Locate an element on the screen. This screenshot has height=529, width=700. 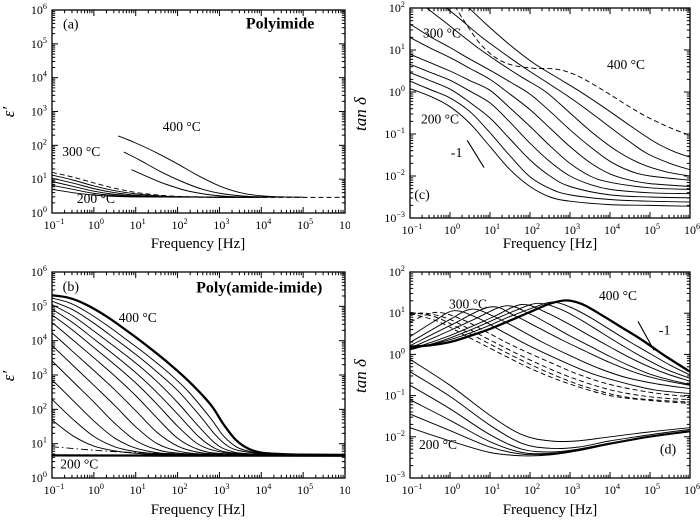
series-b2 is located at coordinates (198, 376).